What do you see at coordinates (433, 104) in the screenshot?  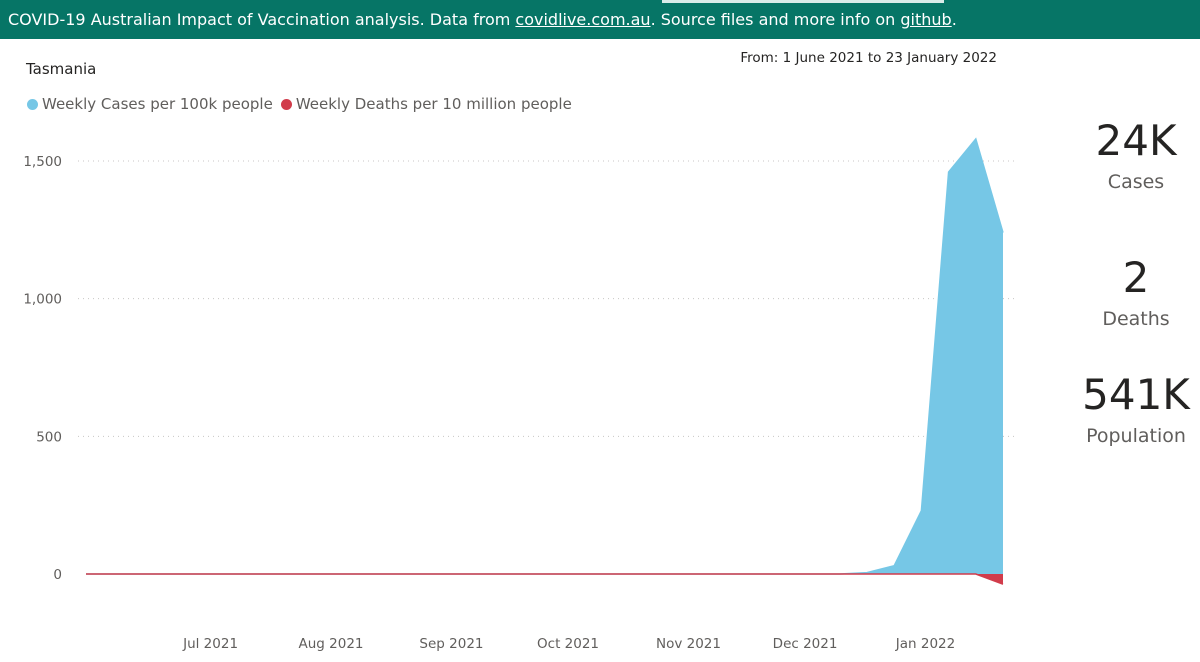 I see `legend-label-deaths: Weekly Deaths per 10 million people` at bounding box center [433, 104].